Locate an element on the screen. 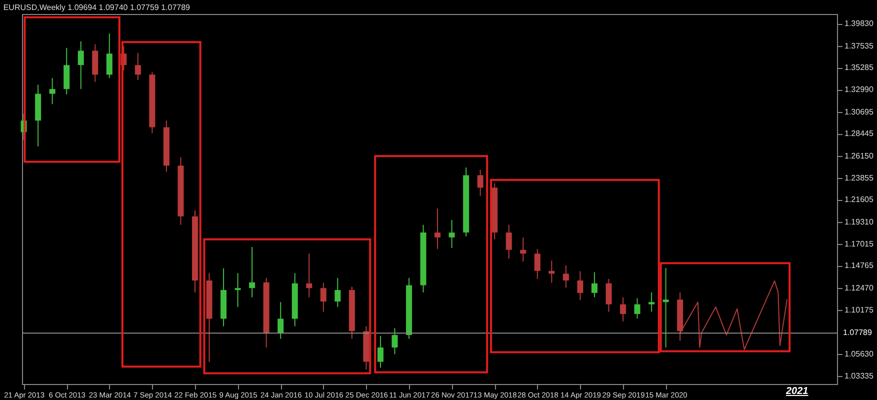  y-tick-label: 1.32990 is located at coordinates (859, 89).